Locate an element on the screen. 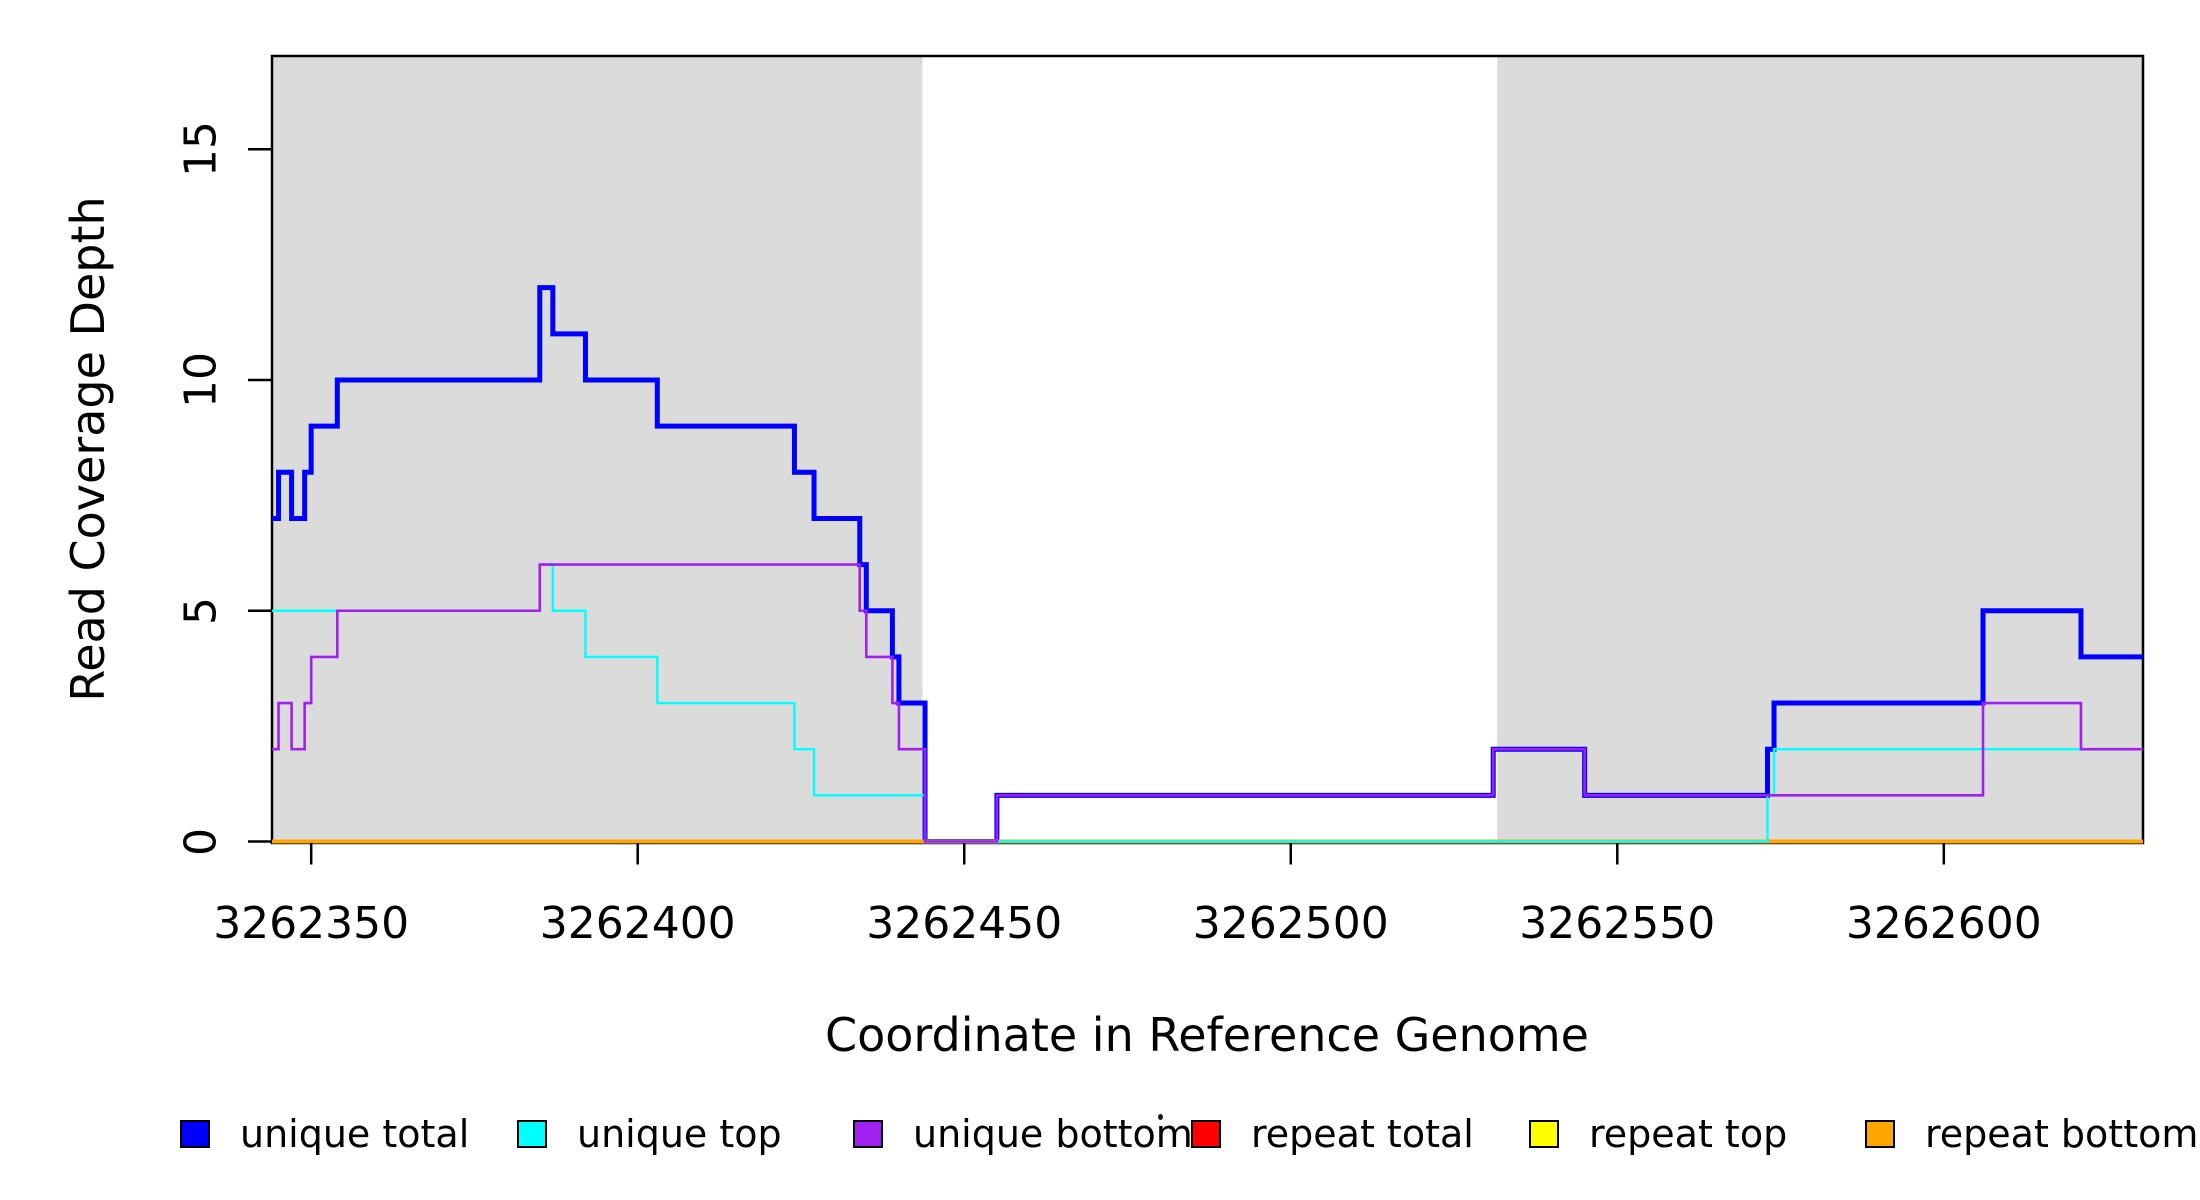  x-tick-label-3262500: 3262500 is located at coordinates (1290, 923).